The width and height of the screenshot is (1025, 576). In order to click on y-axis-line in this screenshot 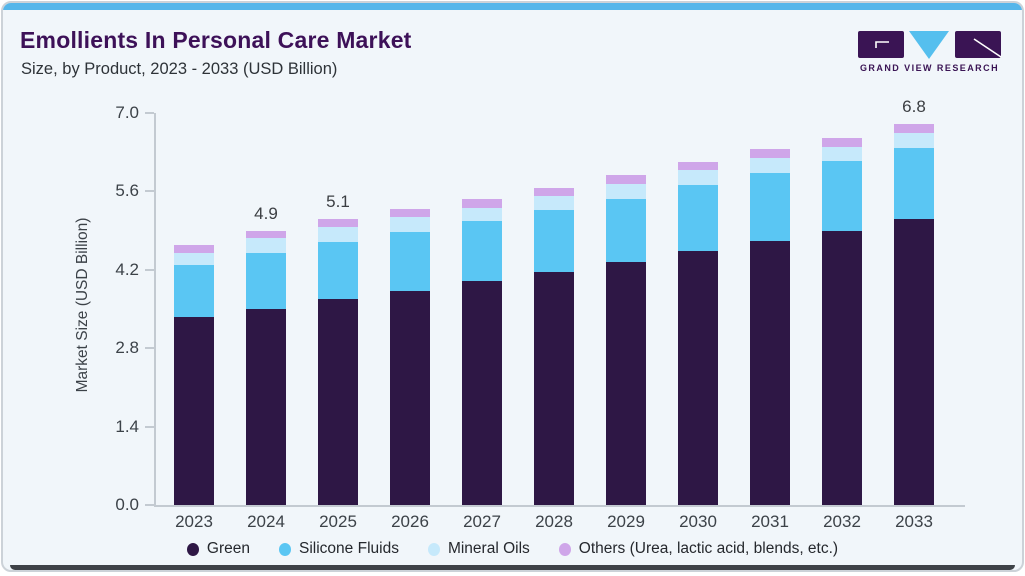, I will do `click(155, 309)`.